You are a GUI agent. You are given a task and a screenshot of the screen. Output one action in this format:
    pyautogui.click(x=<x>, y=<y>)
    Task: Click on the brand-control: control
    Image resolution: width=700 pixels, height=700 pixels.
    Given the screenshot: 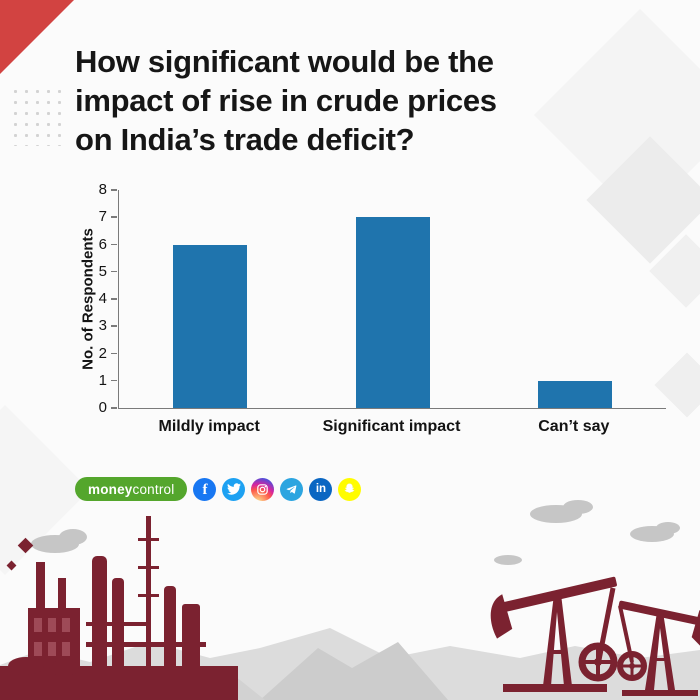 What is the action you would take?
    pyautogui.click(x=153, y=489)
    